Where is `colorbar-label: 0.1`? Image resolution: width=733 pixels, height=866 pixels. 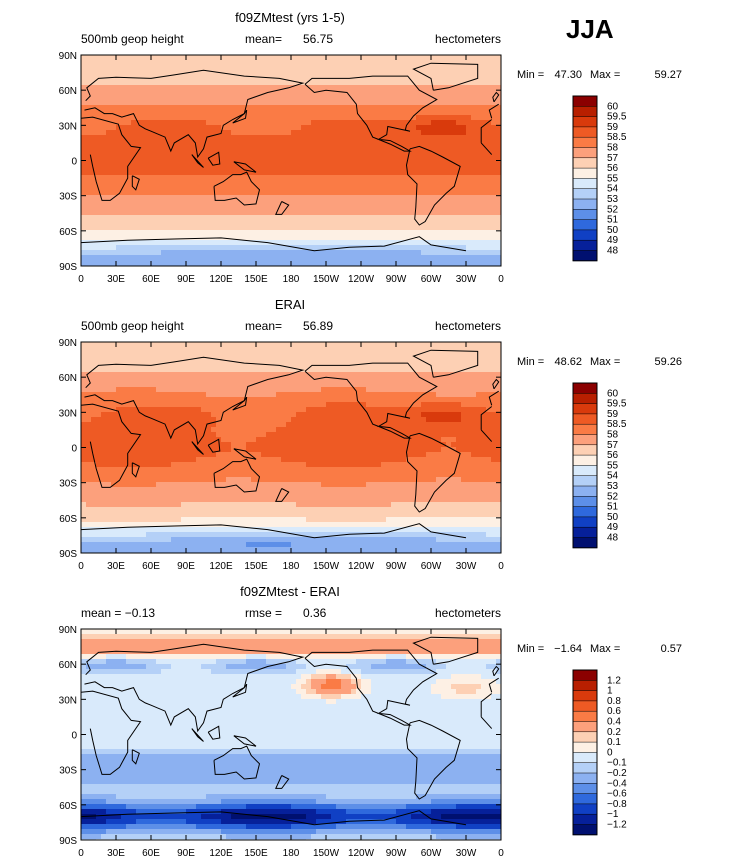 colorbar-label: 0.1 is located at coordinates (614, 742).